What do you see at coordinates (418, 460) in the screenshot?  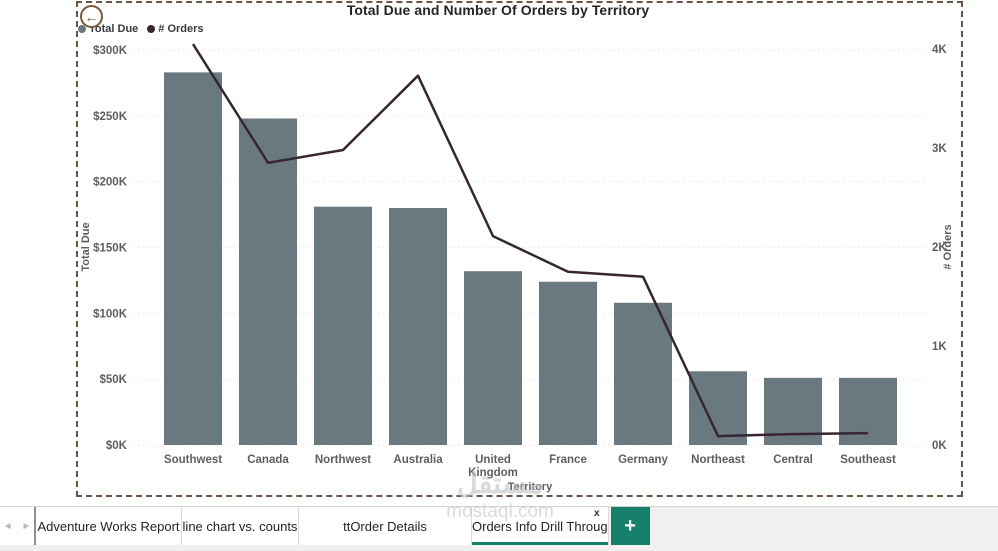 I see `x-axis-label: Australia` at bounding box center [418, 460].